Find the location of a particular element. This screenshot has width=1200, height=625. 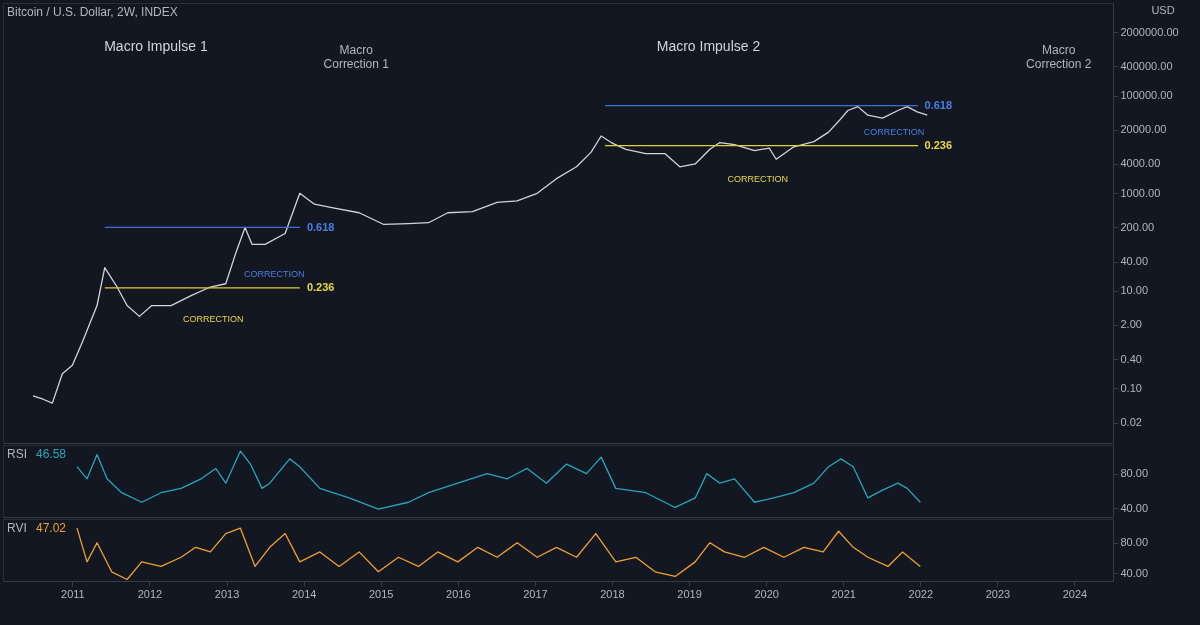

y-tick-label: 0.10 is located at coordinates (1131, 387).